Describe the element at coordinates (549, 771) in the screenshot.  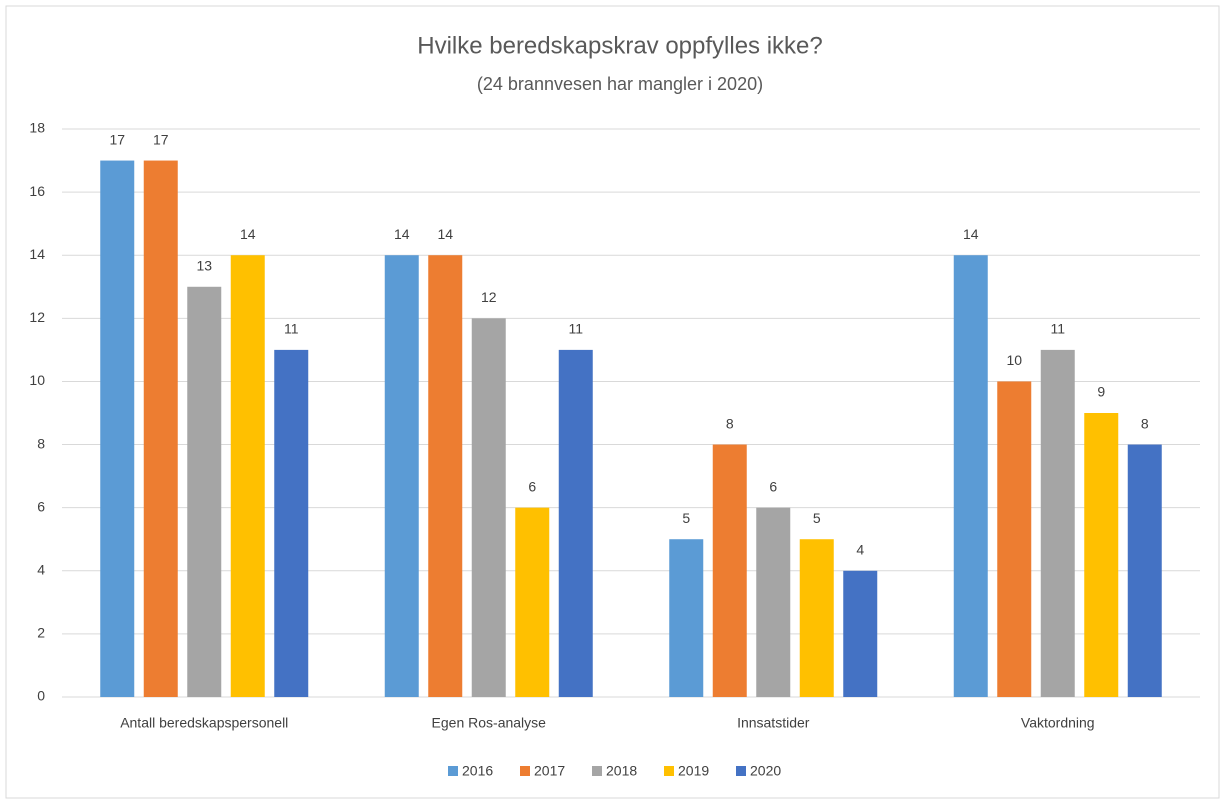
I see `legend-label: 2017` at that location.